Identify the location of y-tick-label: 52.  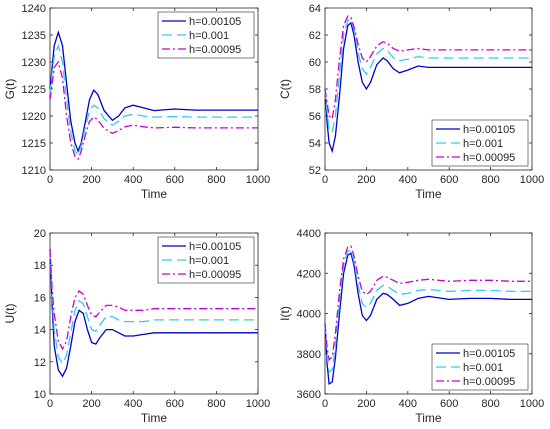
(315, 171).